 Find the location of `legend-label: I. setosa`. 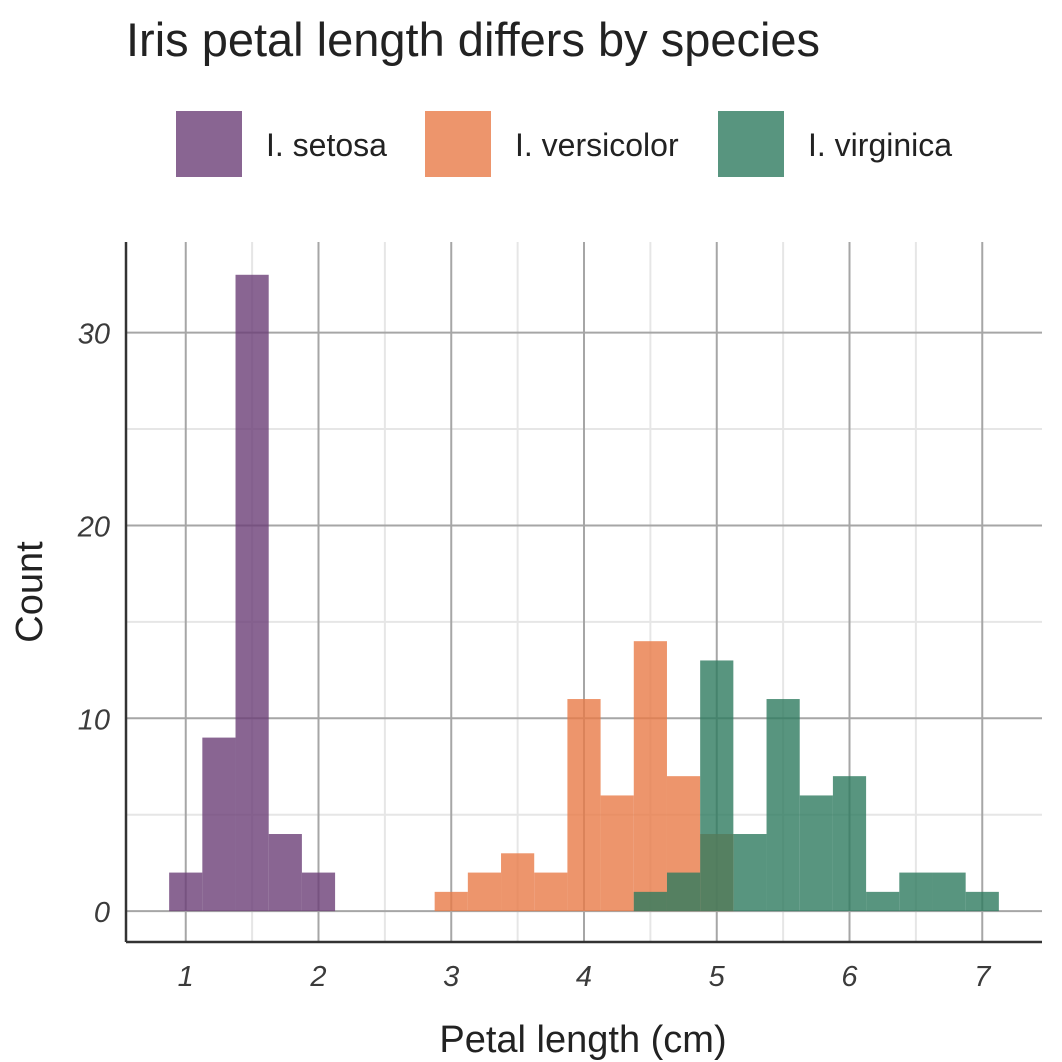

legend-label: I. setosa is located at coordinates (326, 145).